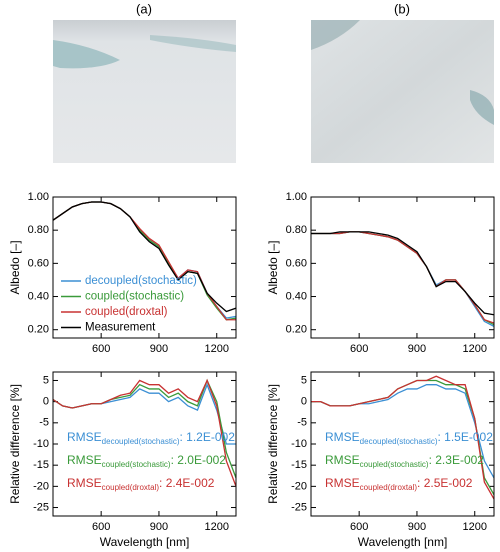 The image size is (500, 552). What do you see at coordinates (208, 437) in the screenshot?
I see `annotation-part: : 1.2E-002` at bounding box center [208, 437].